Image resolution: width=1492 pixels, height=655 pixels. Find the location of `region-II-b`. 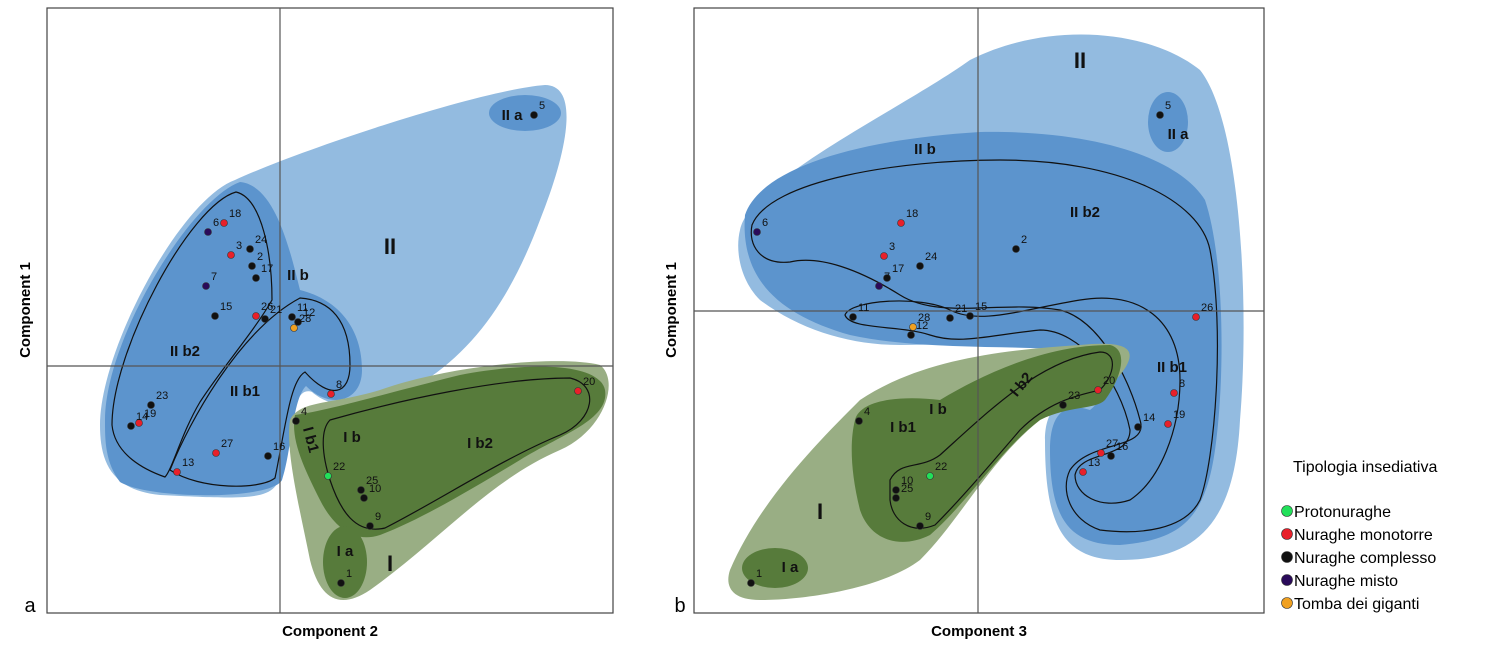

region-II-b is located at coordinates (233, 339).